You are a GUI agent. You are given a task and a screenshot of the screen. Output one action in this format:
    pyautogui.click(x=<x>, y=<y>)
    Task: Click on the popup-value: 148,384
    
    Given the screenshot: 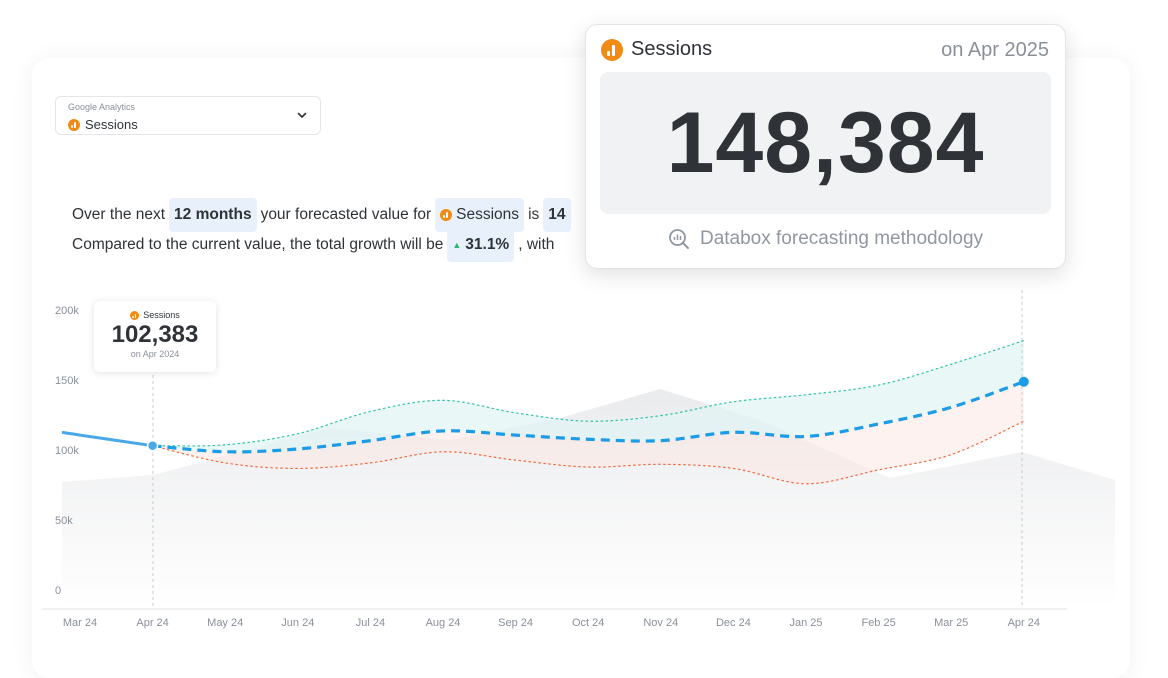 What is the action you would take?
    pyautogui.click(x=825, y=142)
    